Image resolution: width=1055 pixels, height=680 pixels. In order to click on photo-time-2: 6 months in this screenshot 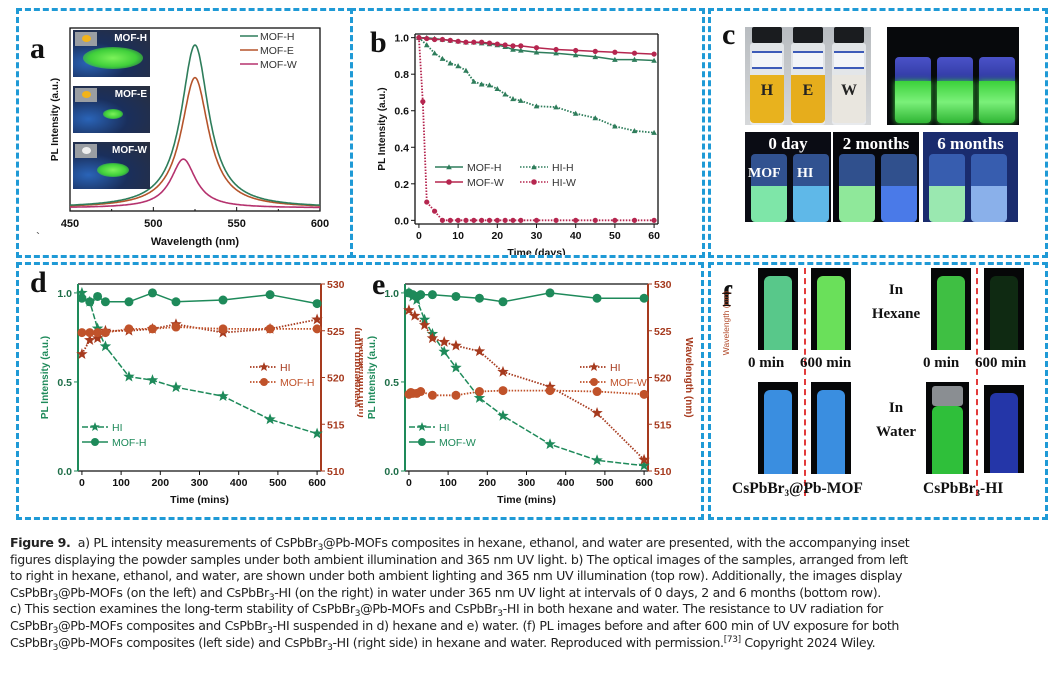, I will do `click(970, 177)`.